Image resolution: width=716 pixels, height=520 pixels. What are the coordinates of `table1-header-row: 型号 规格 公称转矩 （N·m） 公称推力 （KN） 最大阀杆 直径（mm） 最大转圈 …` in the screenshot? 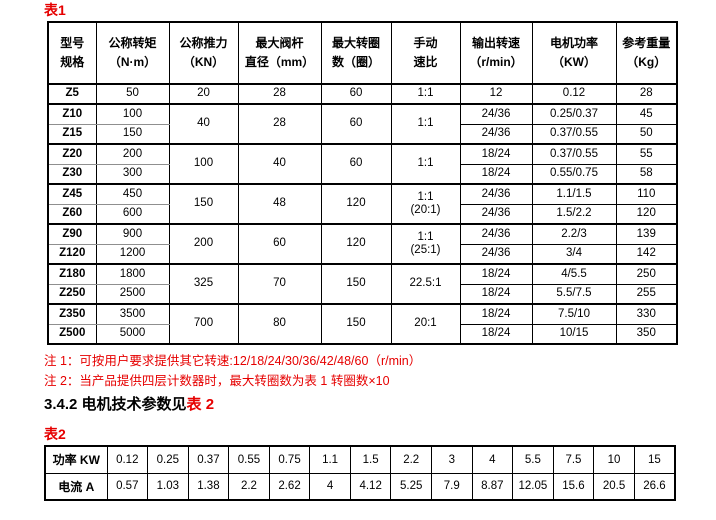 It's located at (362, 53).